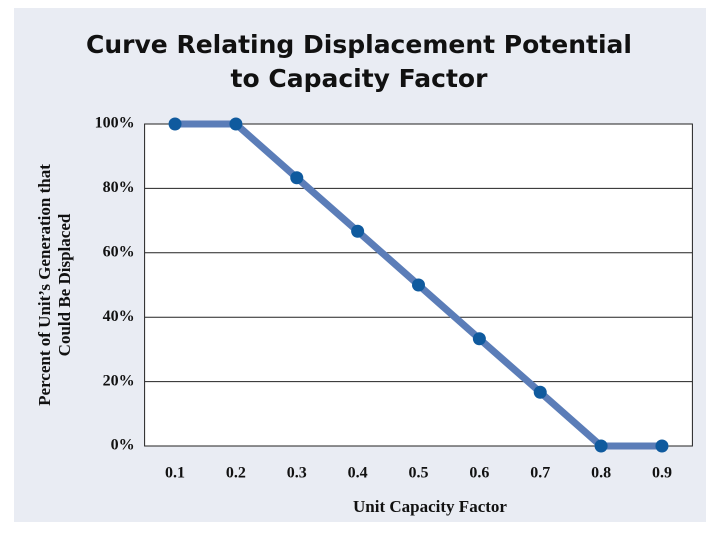  Describe the element at coordinates (662, 473) in the screenshot. I see `x-tick-label: 0.9` at that location.